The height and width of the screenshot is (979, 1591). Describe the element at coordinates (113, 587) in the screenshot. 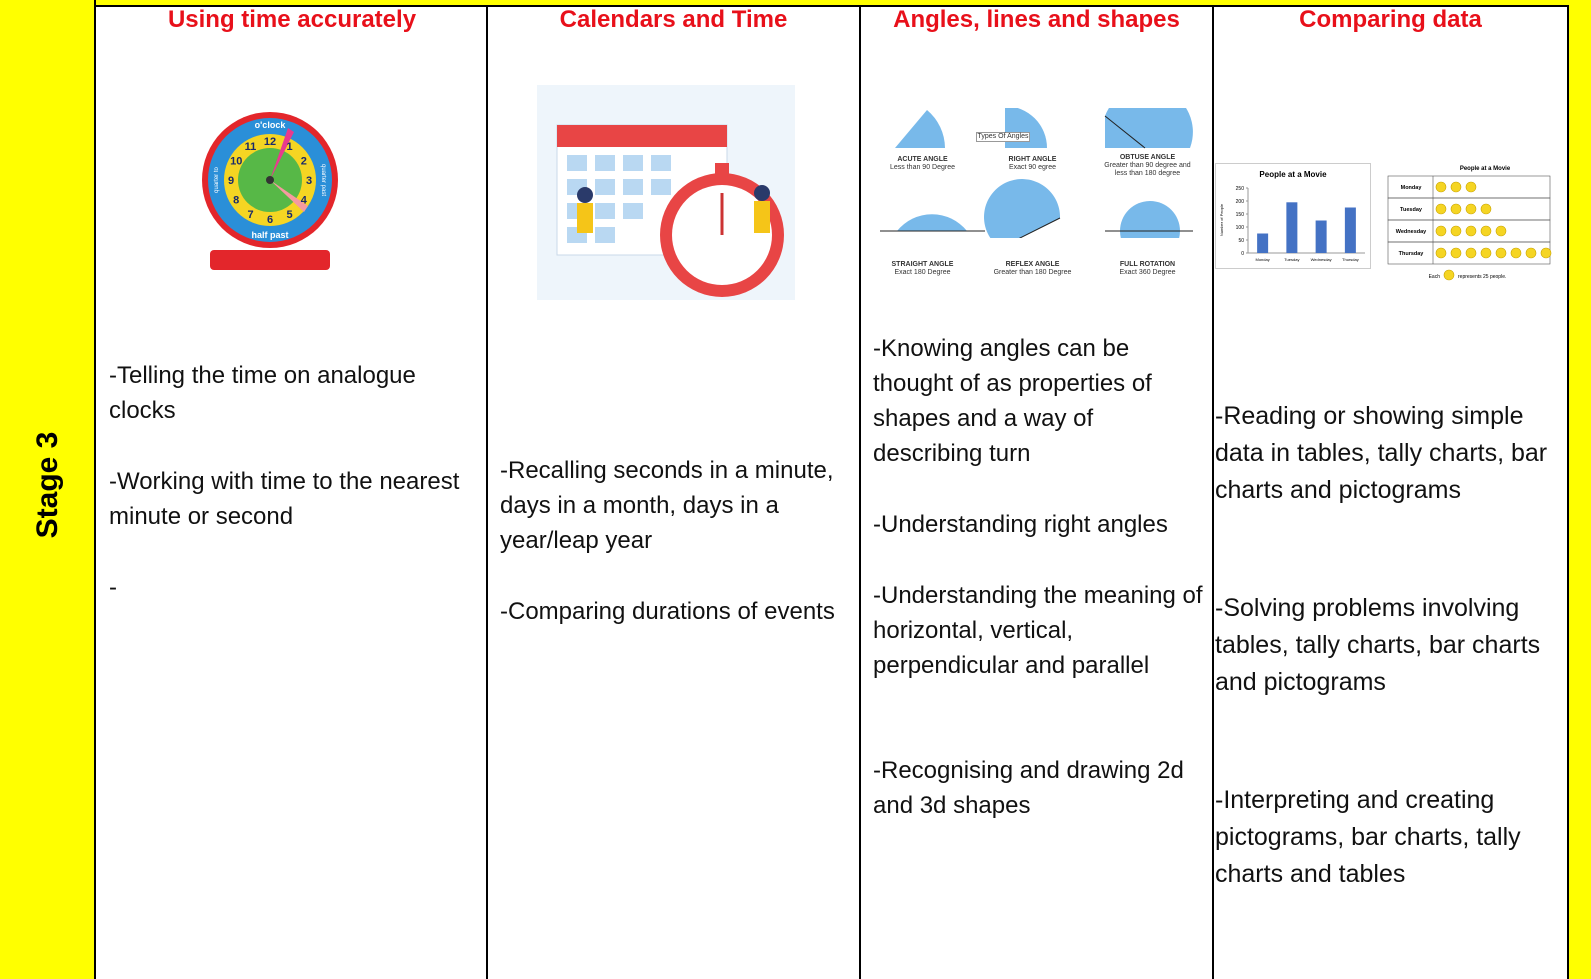

I see `item: -` at that location.